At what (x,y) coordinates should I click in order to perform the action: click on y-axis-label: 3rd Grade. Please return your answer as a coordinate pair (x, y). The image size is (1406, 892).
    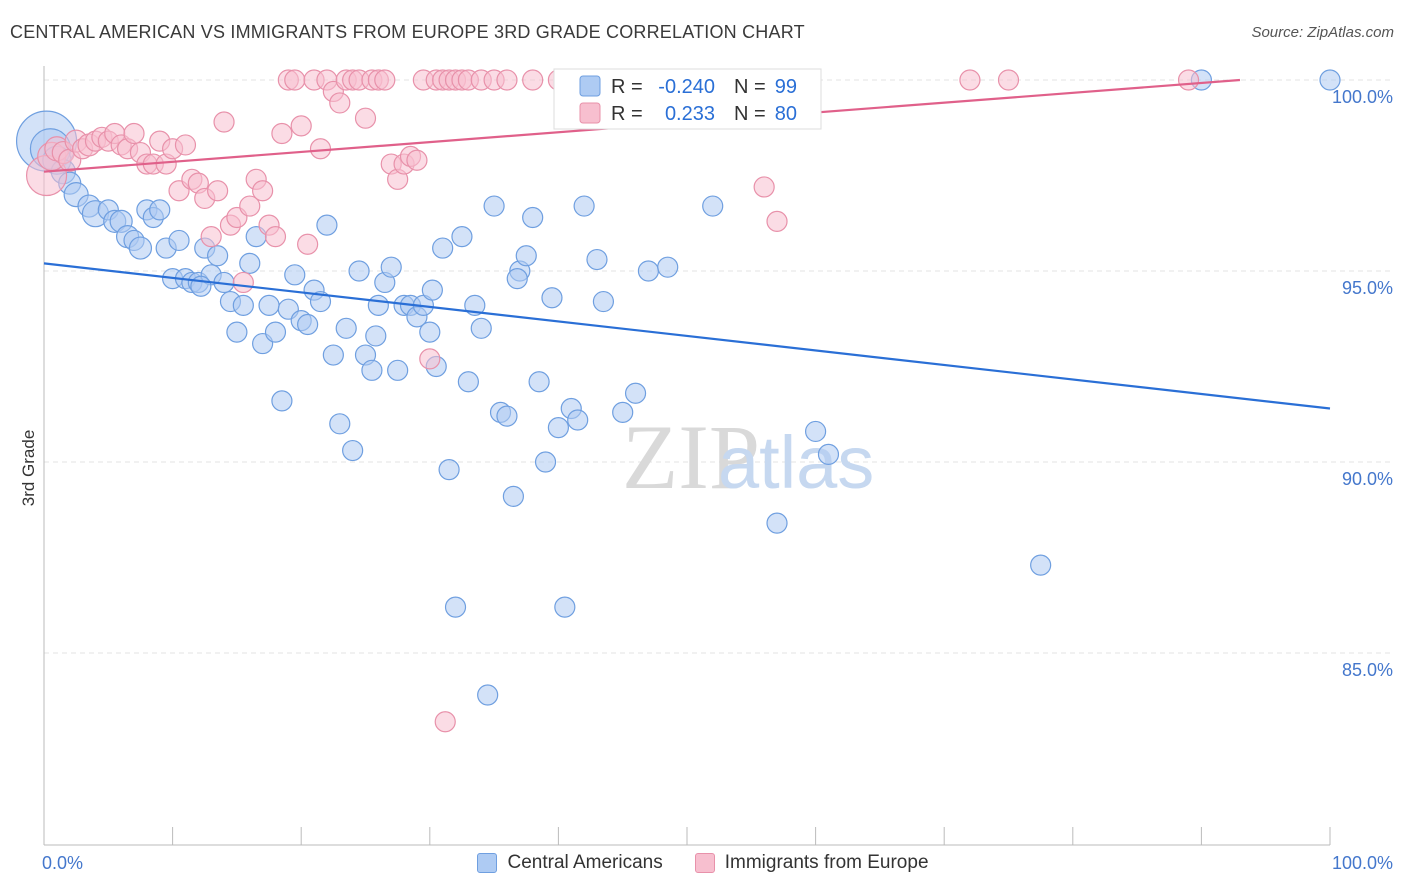
    Looking at the image, I should click on (28, 468).